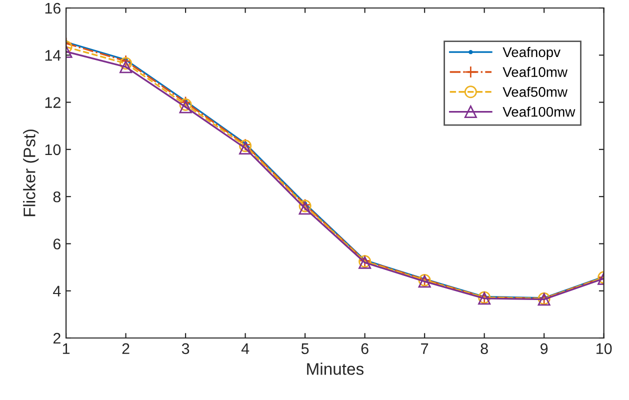  Describe the element at coordinates (604, 348) in the screenshot. I see `x-tick-label: 10` at that location.